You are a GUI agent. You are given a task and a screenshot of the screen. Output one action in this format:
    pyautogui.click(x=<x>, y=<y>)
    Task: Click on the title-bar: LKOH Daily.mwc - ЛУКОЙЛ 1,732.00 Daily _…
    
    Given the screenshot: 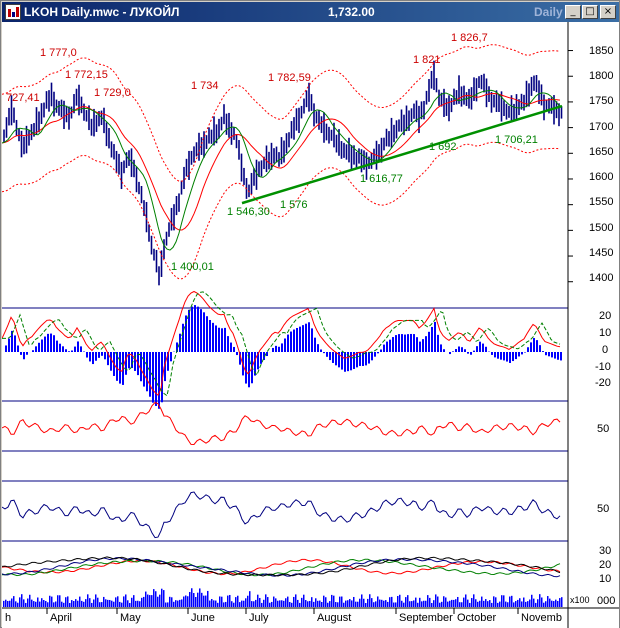 What is the action you would take?
    pyautogui.click(x=310, y=12)
    